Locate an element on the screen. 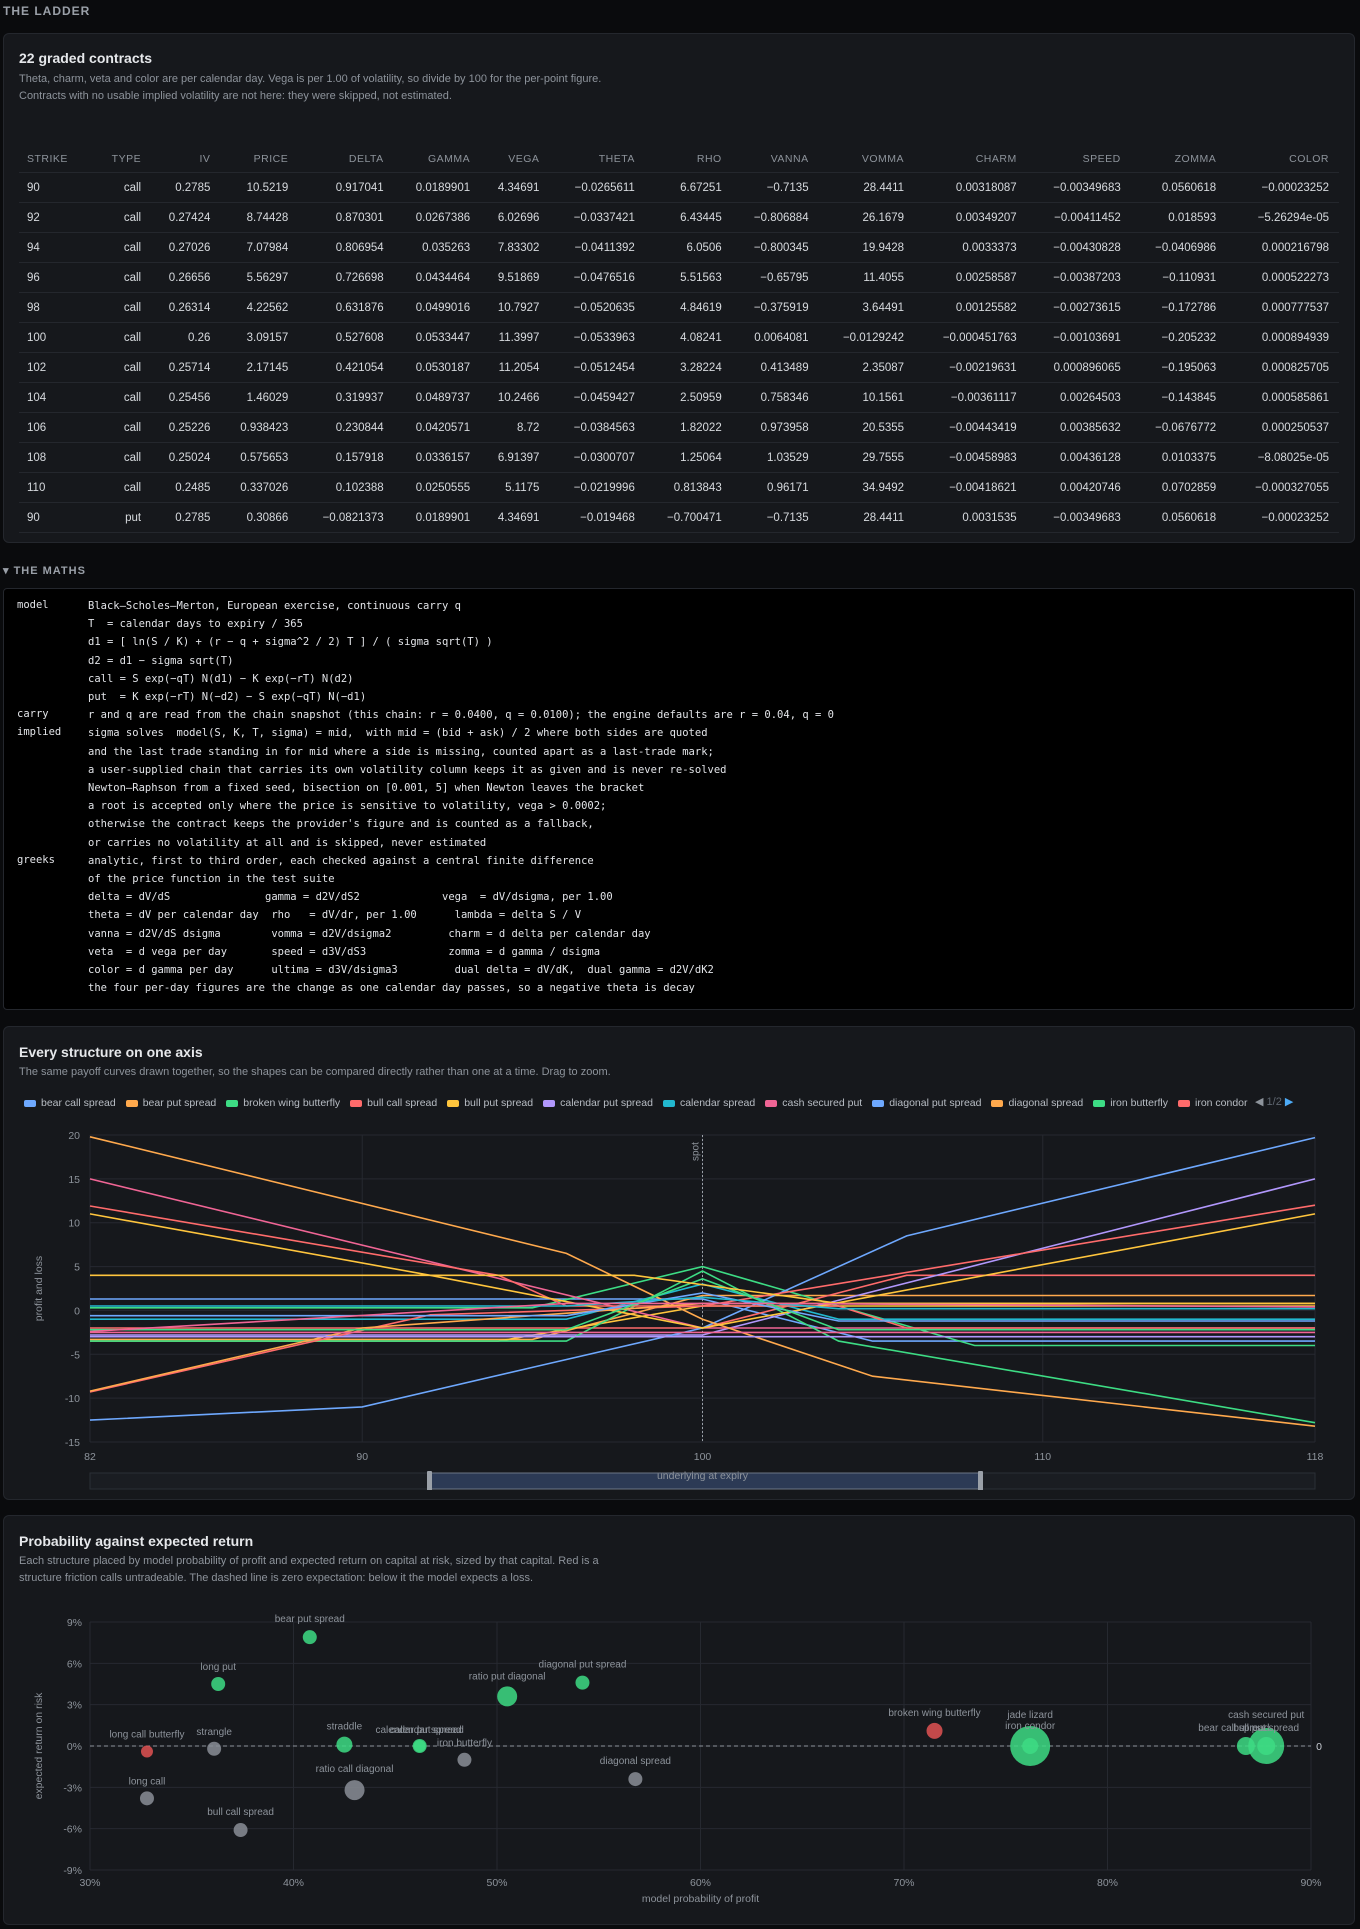 The image size is (1360, 1929). scatter-point-label: cash secured put is located at coordinates (1266, 1715).